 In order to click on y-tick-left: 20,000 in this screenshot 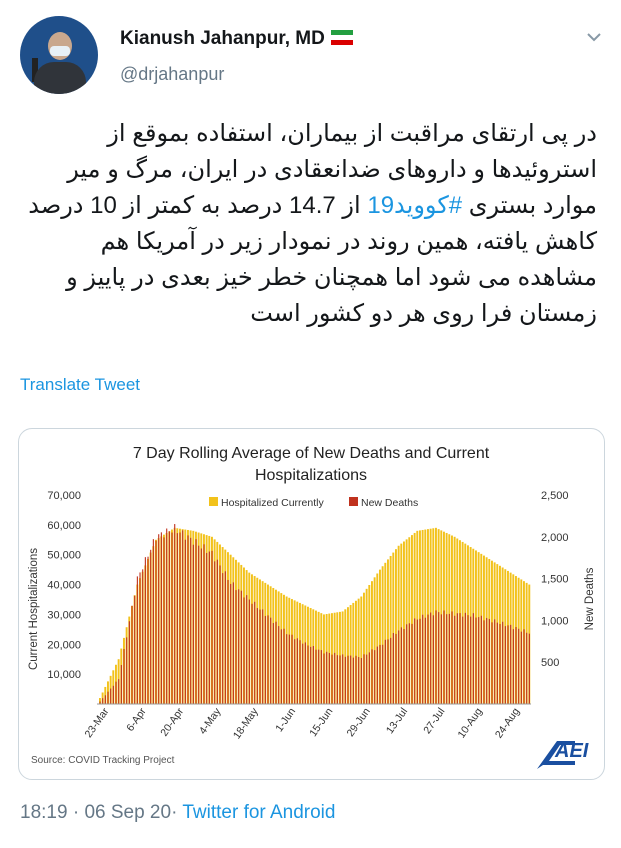, I will do `click(64, 645)`.